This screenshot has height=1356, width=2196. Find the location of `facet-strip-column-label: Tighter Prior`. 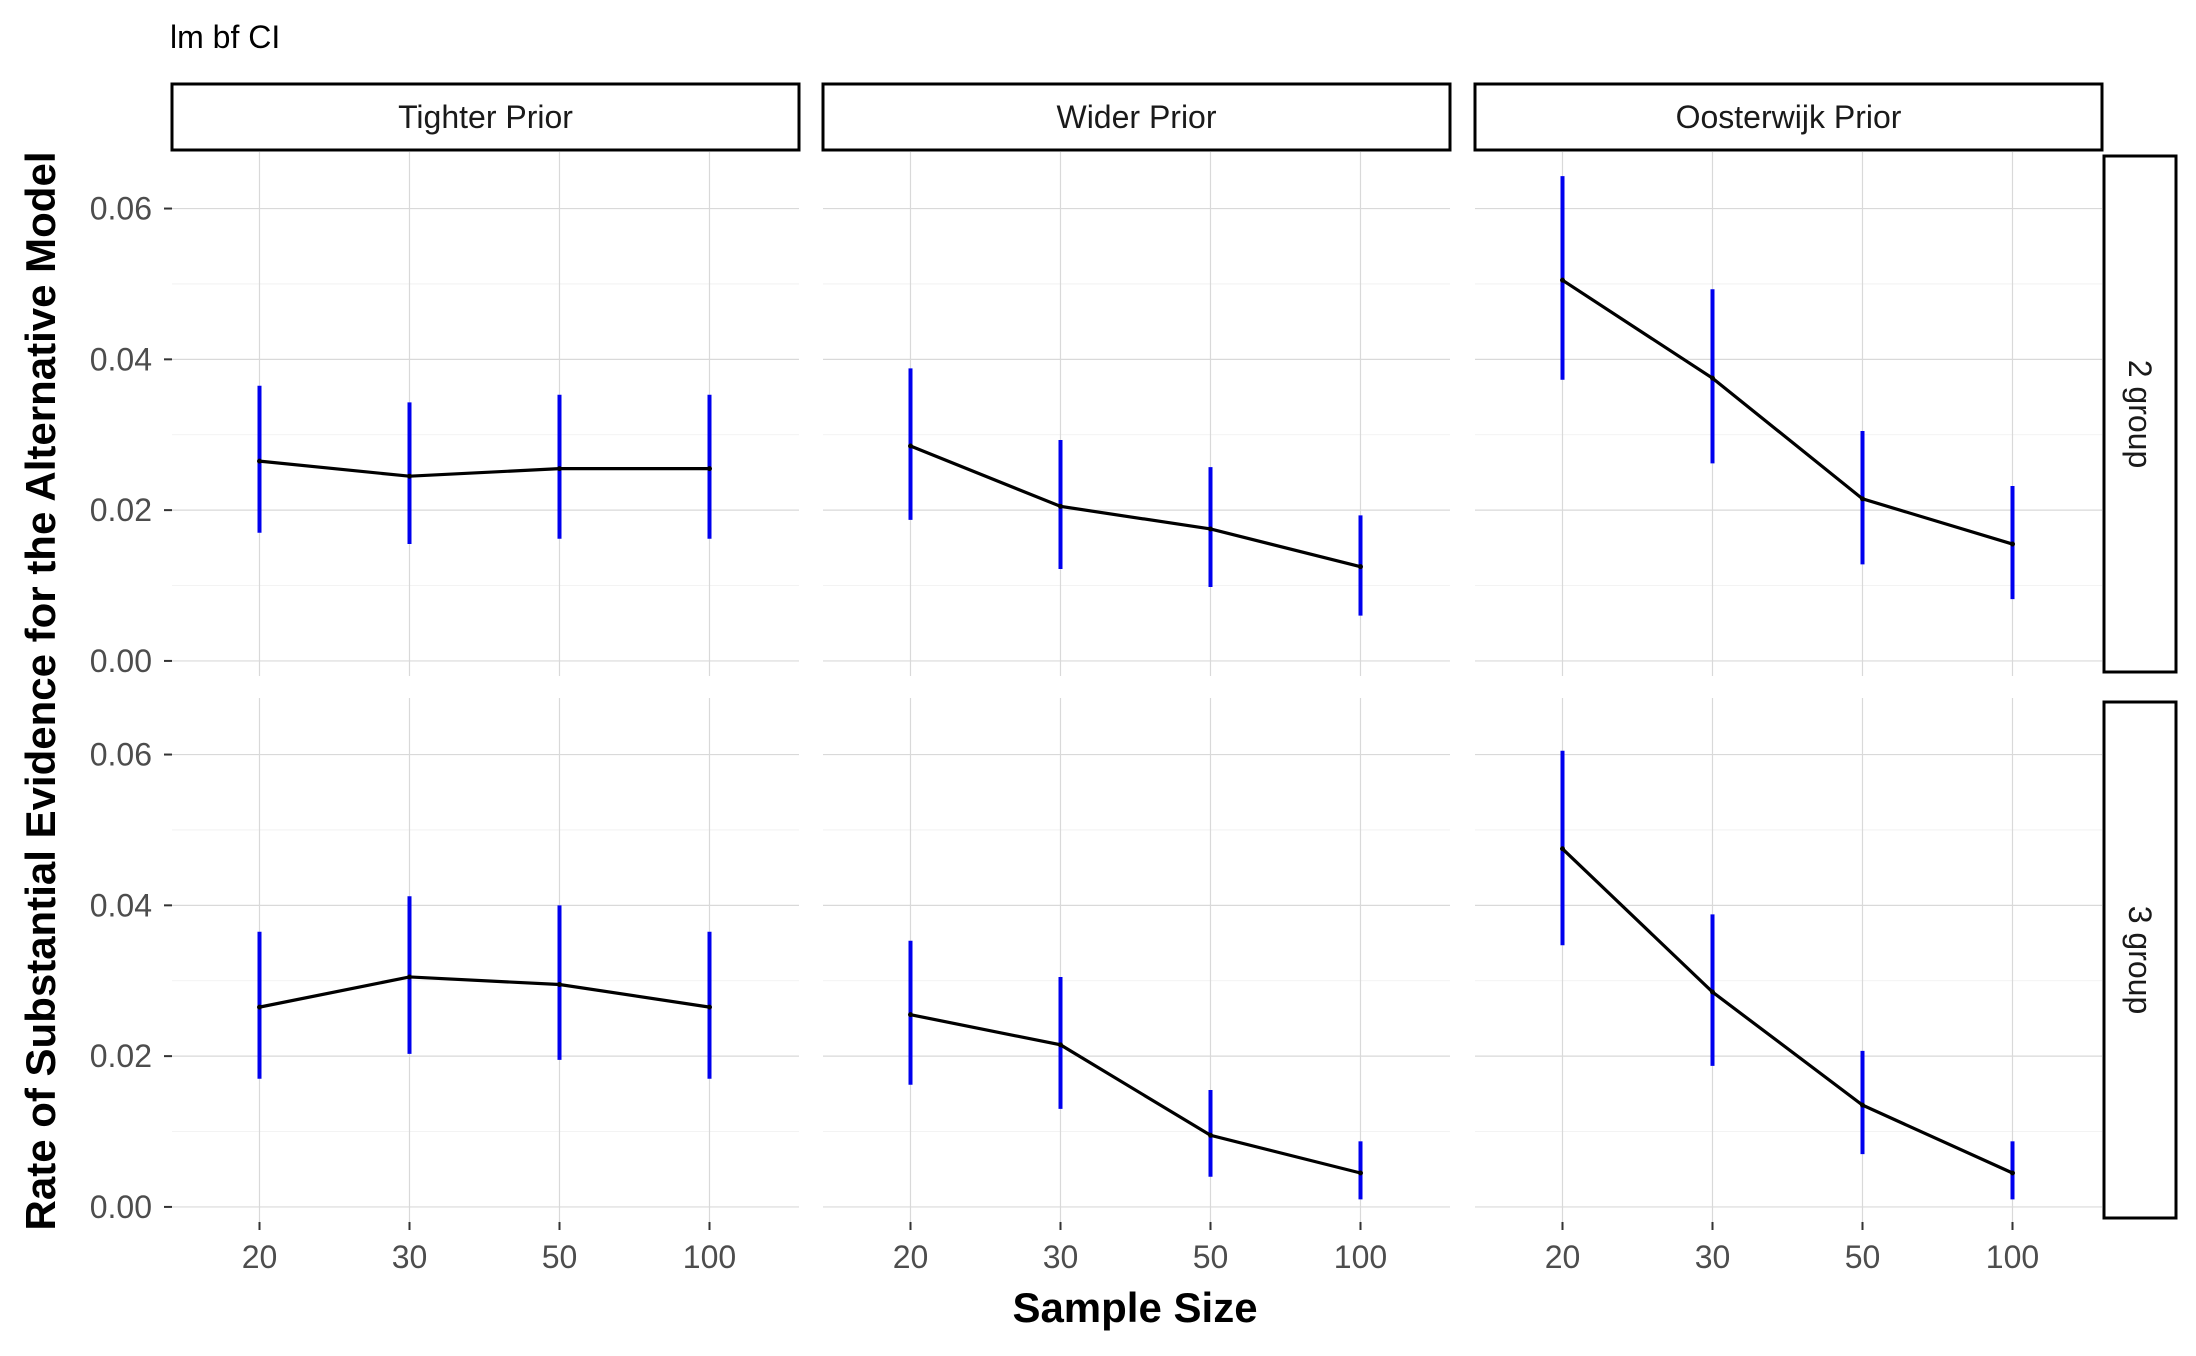

facet-strip-column-label: Tighter Prior is located at coordinates (485, 117).